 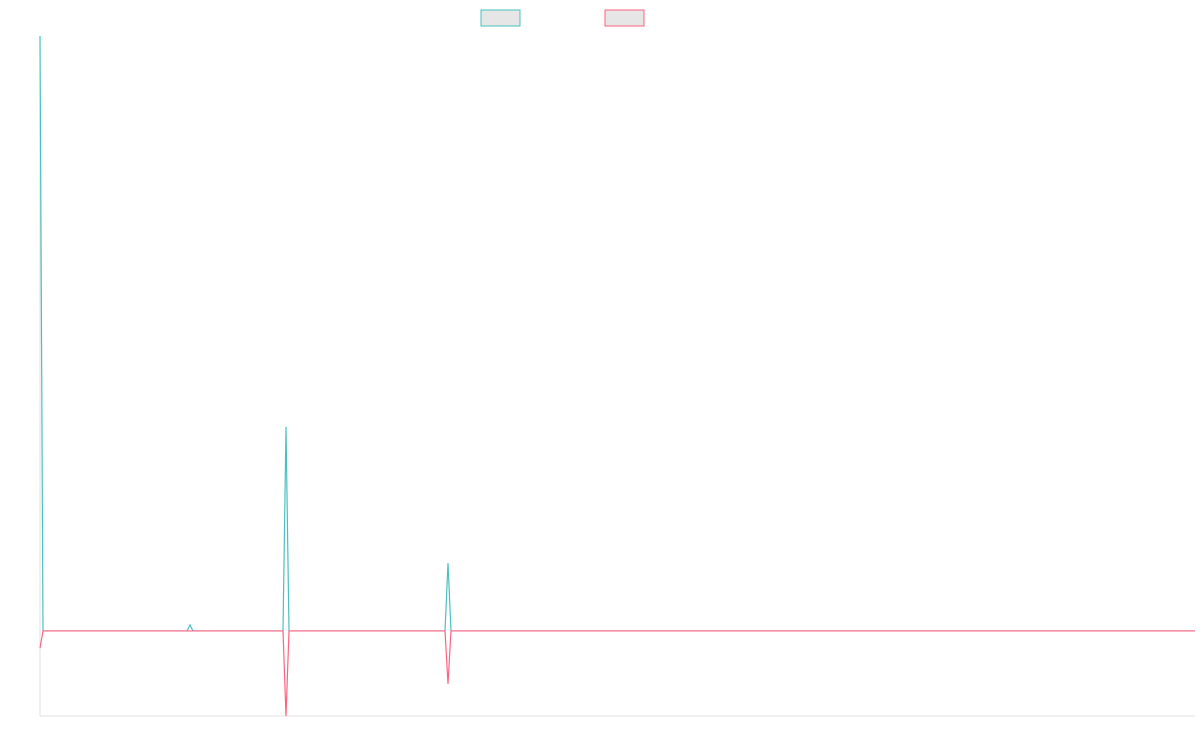 What do you see at coordinates (617, 673) in the screenshot?
I see `series-line` at bounding box center [617, 673].